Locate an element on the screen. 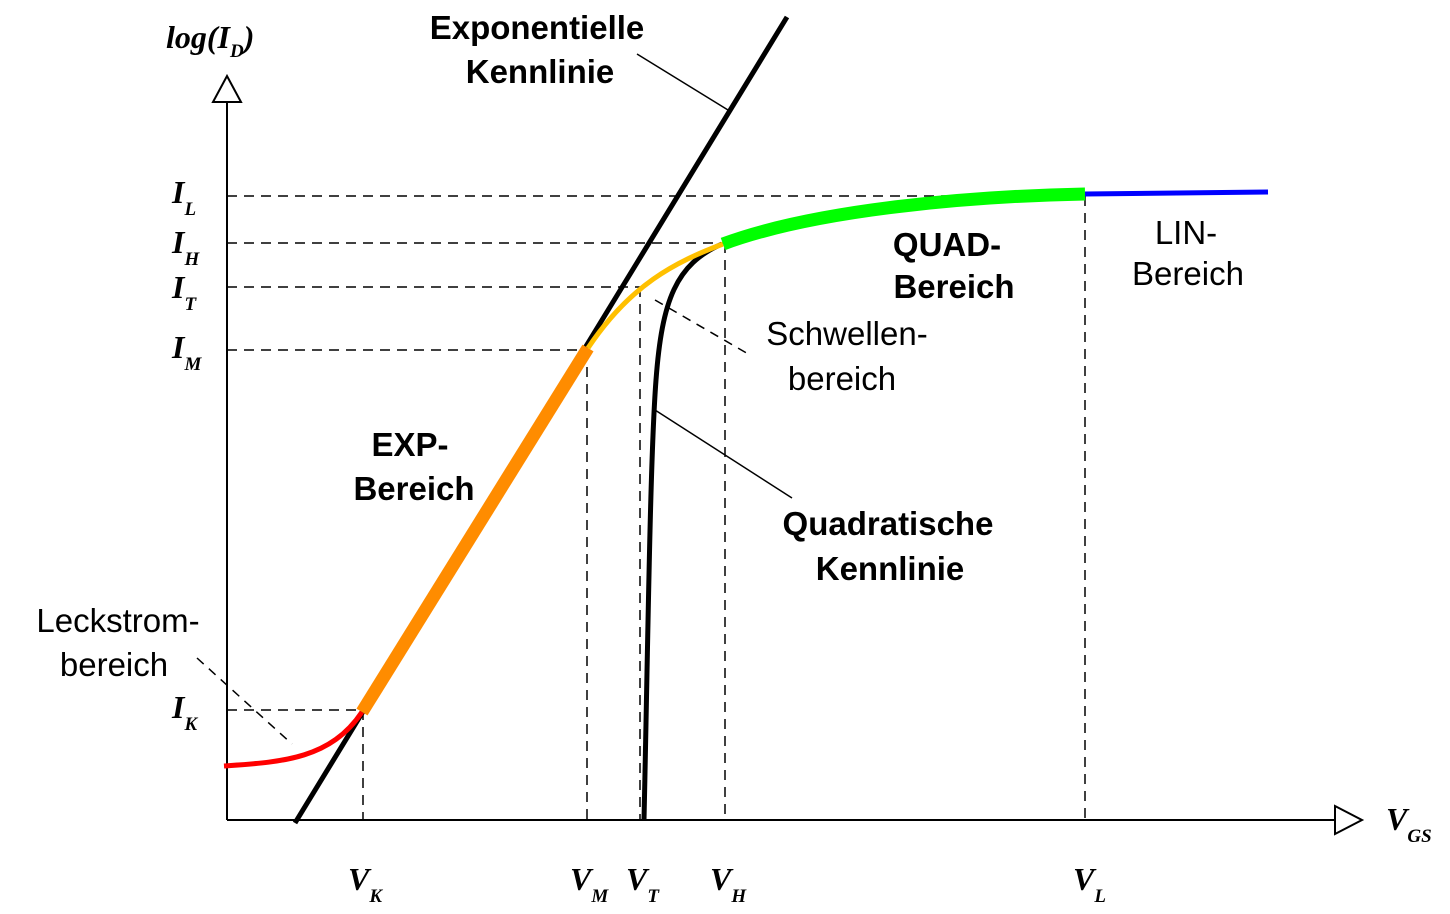 The width and height of the screenshot is (1450, 914). label-ih: IH is located at coordinates (185, 247).